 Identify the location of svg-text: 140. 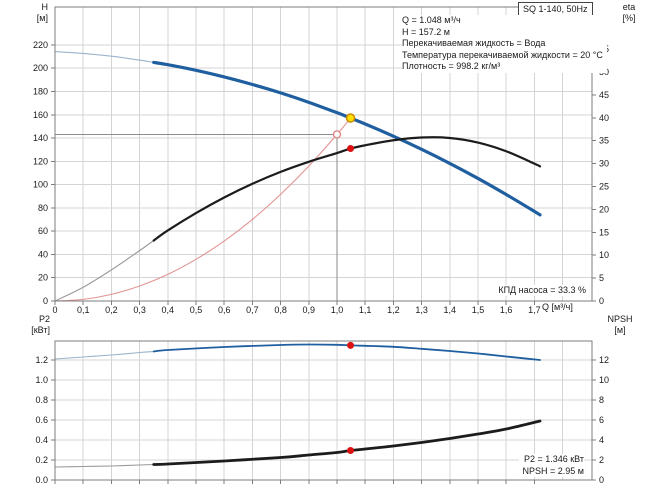
(40, 138).